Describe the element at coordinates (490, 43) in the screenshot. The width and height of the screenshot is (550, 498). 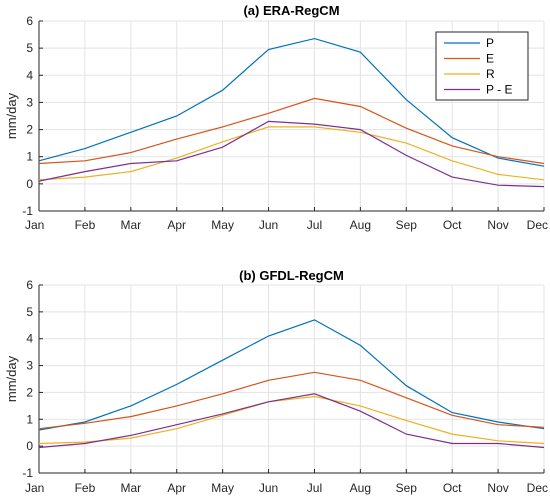
I see `legend-label: P` at that location.